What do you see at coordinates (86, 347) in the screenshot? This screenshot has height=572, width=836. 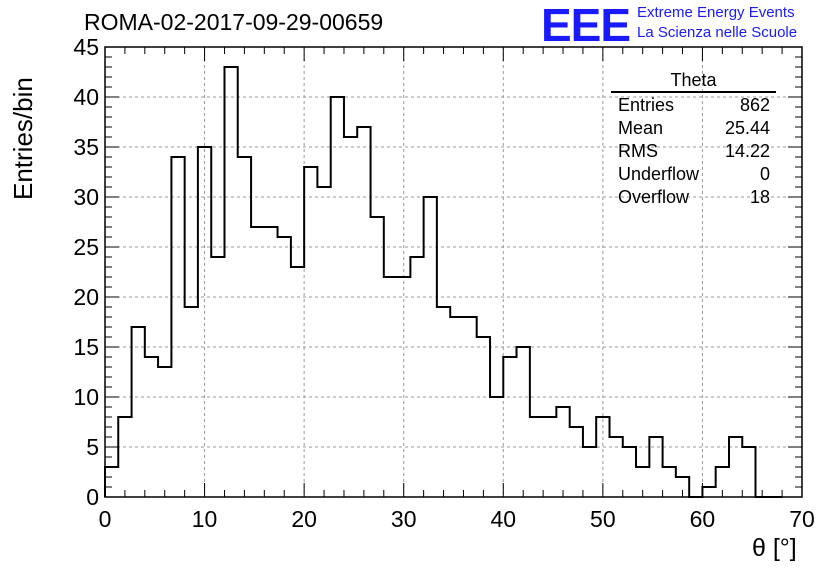 I see `y-tick-label: 15` at bounding box center [86, 347].